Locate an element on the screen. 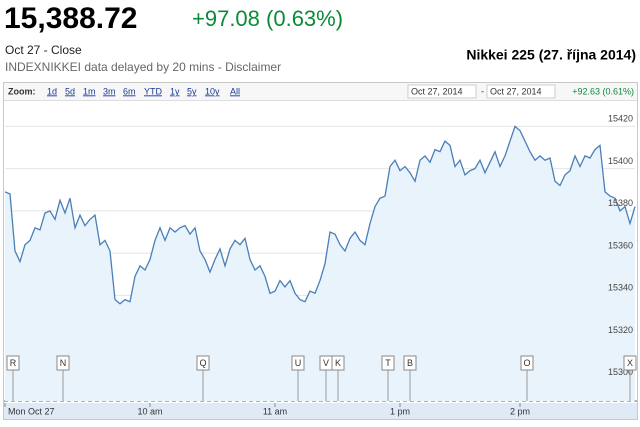  flag-label: X is located at coordinates (630, 363).